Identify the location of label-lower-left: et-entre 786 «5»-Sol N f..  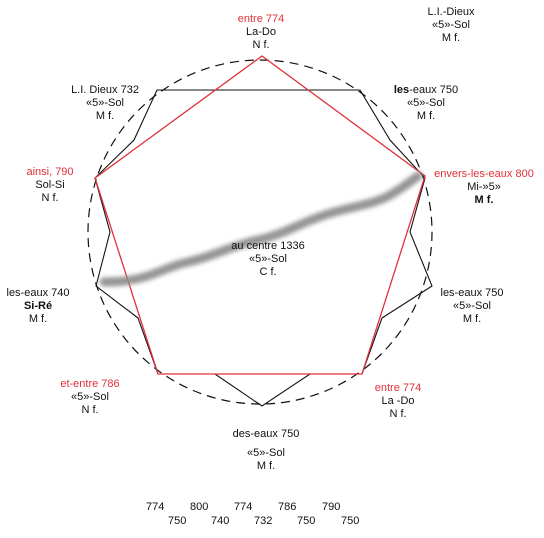
(90, 397).